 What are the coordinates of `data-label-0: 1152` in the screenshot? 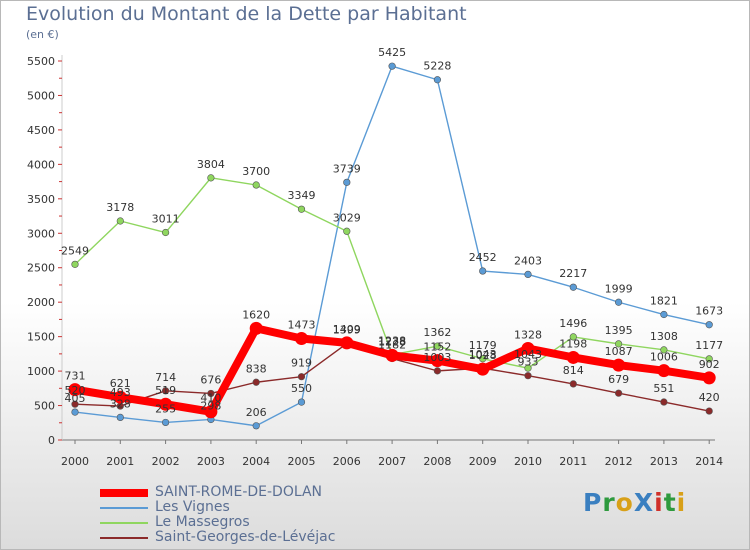 It's located at (437, 347).